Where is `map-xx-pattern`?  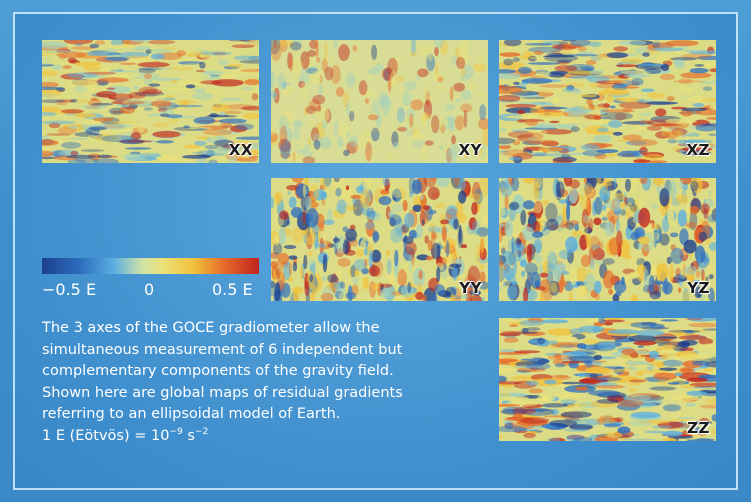
map-xx-pattern is located at coordinates (150, 101).